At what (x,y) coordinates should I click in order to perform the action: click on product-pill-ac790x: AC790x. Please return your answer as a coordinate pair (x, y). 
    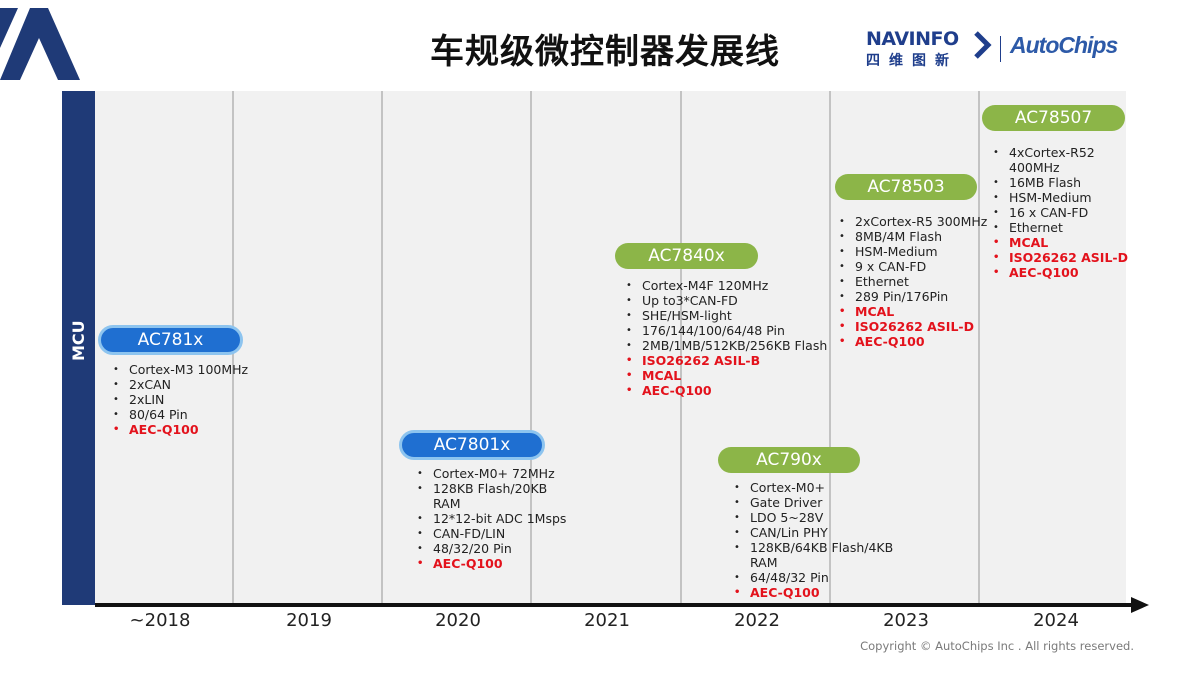
    Looking at the image, I should click on (789, 460).